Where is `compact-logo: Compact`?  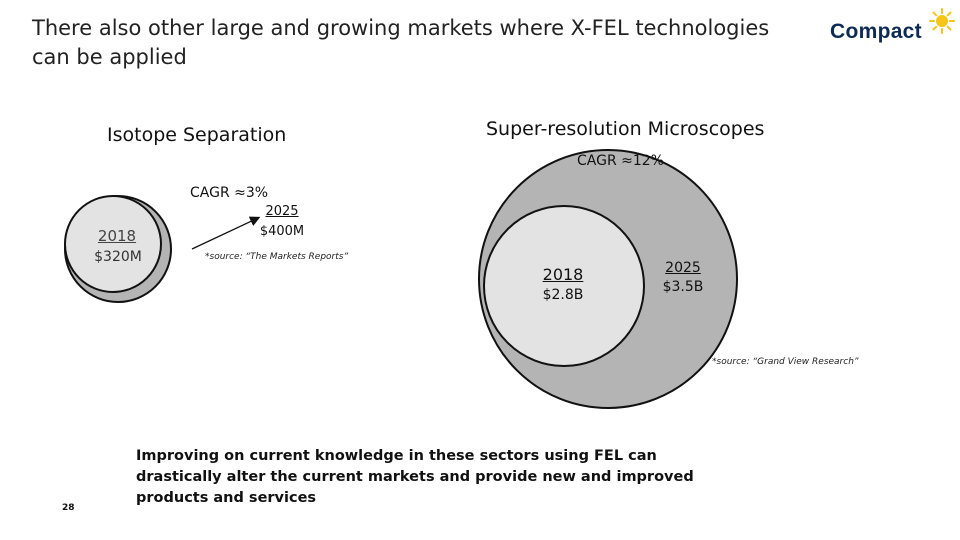
compact-logo: Compact is located at coordinates (893, 28).